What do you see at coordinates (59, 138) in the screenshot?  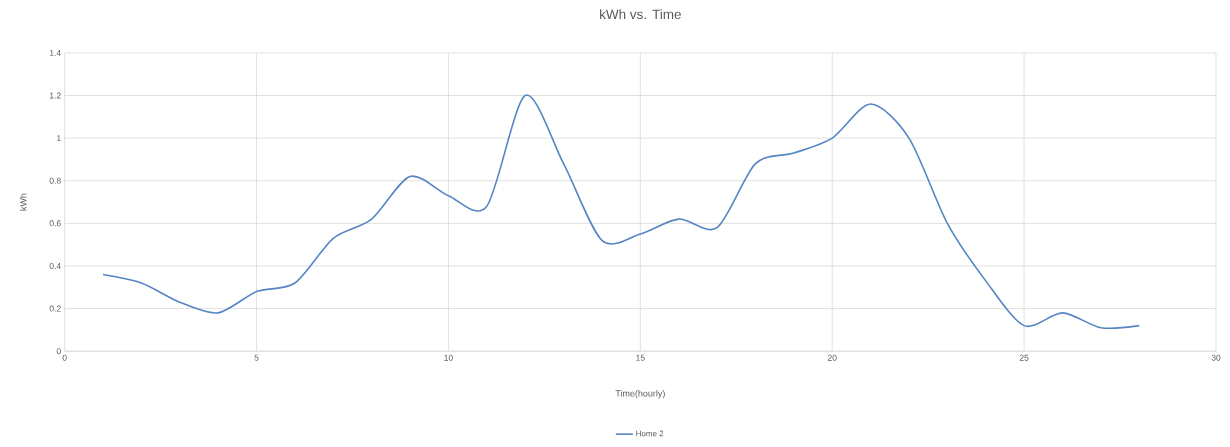 I see `y-tick-label: 1` at bounding box center [59, 138].